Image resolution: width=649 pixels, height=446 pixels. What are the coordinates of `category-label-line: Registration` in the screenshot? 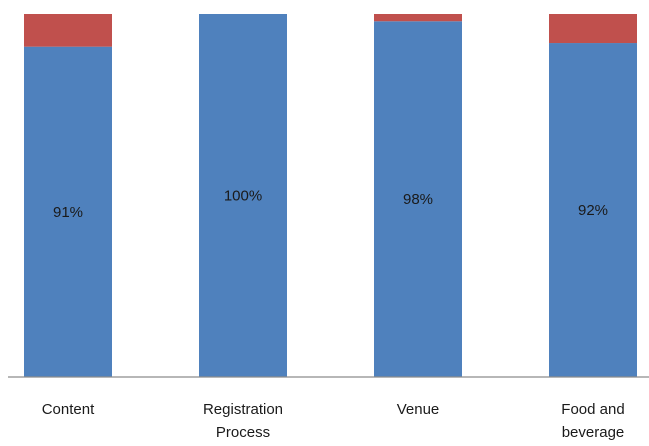 It's located at (243, 409).